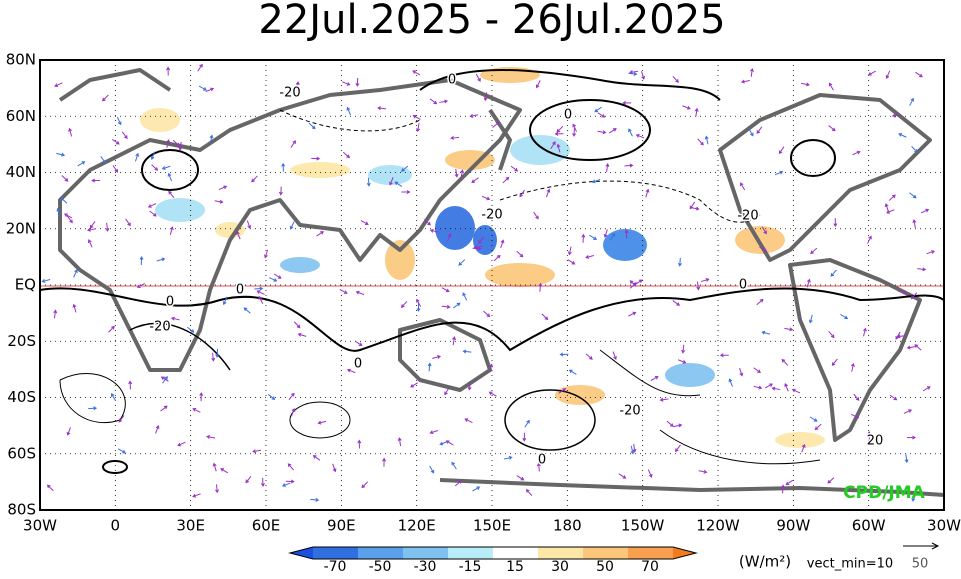 The width and height of the screenshot is (961, 579). Describe the element at coordinates (417, 526) in the screenshot. I see `lon-label: 120E` at that location.